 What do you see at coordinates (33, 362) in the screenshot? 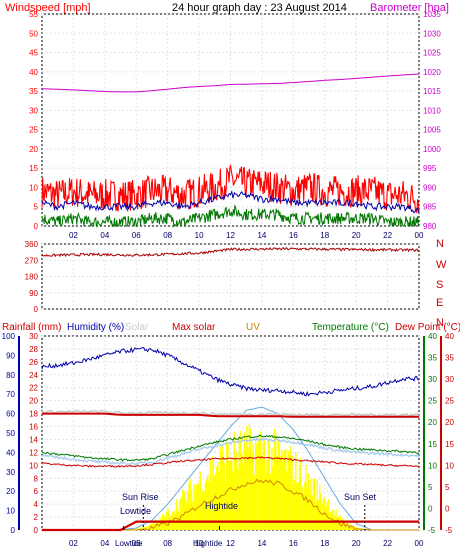
I see `rainfall-y-tick: 26` at bounding box center [33, 362].